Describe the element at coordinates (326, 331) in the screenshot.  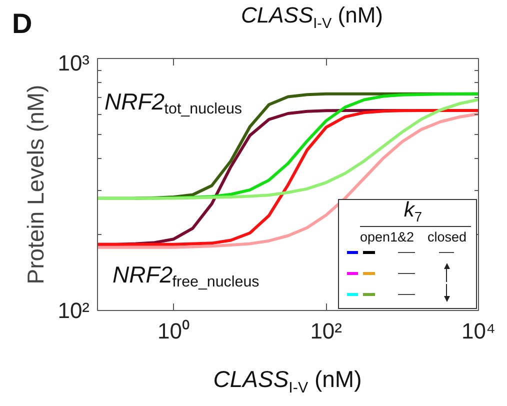
I see `x-tick-label: 10²` at that location.